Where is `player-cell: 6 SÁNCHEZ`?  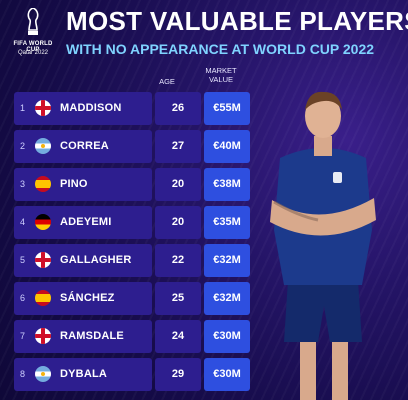
player-cell: 6 SÁNCHEZ is located at coordinates (83, 298).